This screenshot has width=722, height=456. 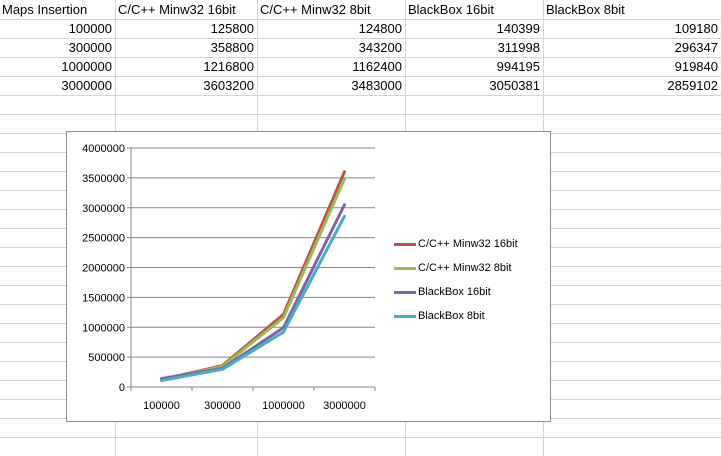 I want to click on y-tick-label: 3500000, so click(x=103, y=179).